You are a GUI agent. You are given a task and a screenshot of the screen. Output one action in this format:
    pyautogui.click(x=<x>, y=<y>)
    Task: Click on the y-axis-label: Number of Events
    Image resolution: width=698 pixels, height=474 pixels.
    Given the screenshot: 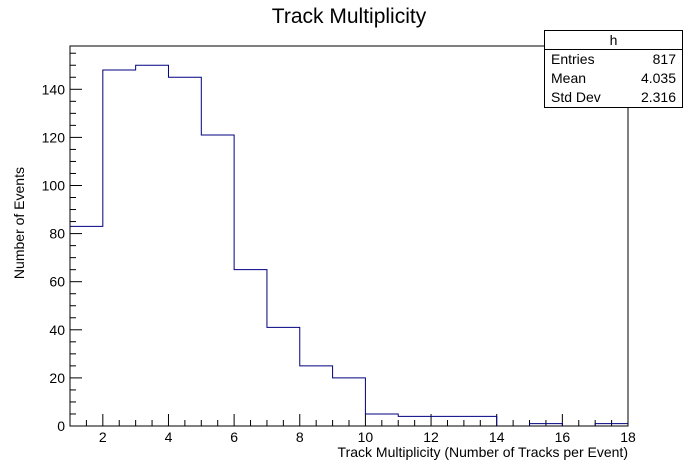 What is the action you would take?
    pyautogui.click(x=19, y=223)
    